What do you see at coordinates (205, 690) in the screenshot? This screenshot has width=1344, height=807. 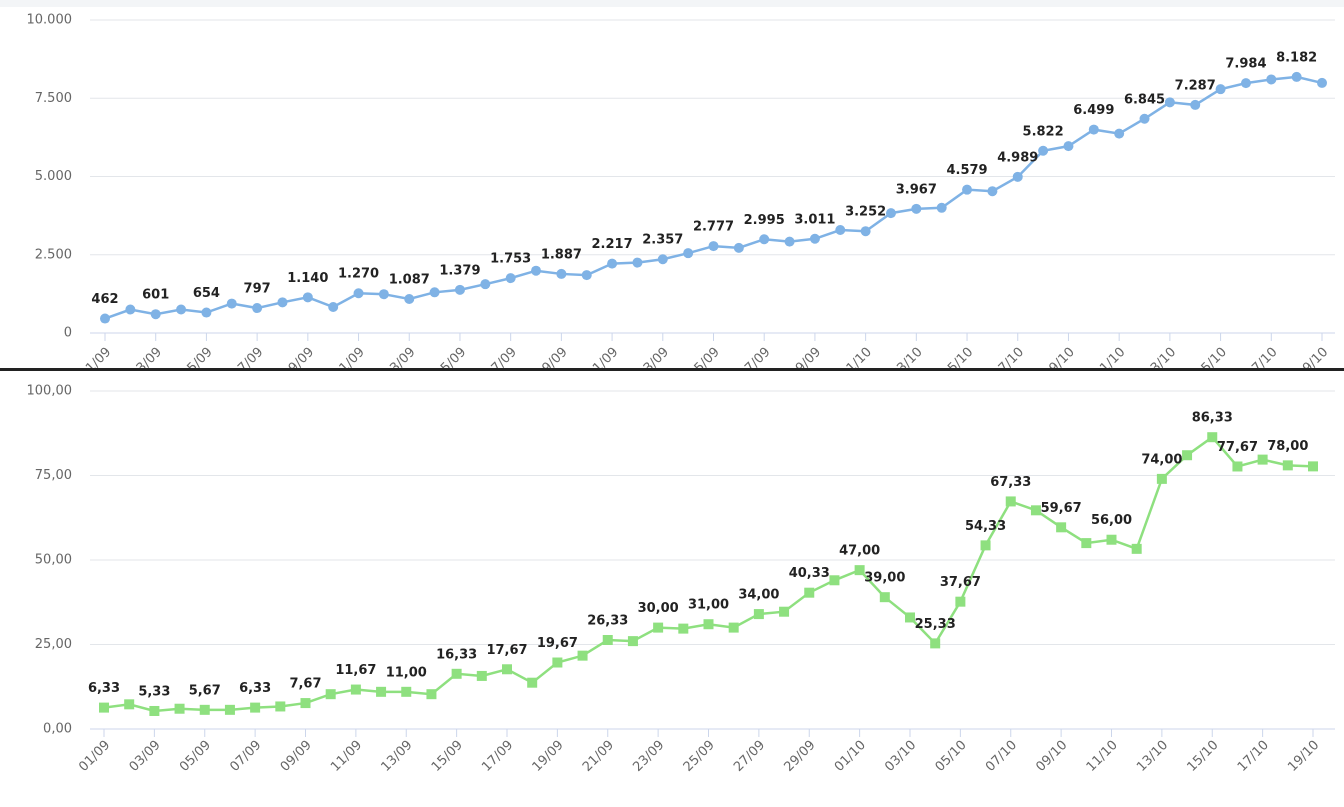 I see `data-label: 5,67` at bounding box center [205, 690].